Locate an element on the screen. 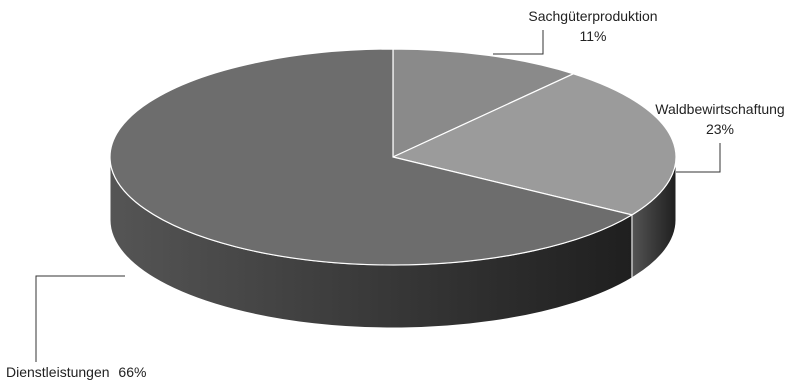 The width and height of the screenshot is (803, 386). label-name-waldbewirtschaftung: Waldbewirtschaftung is located at coordinates (719, 109).